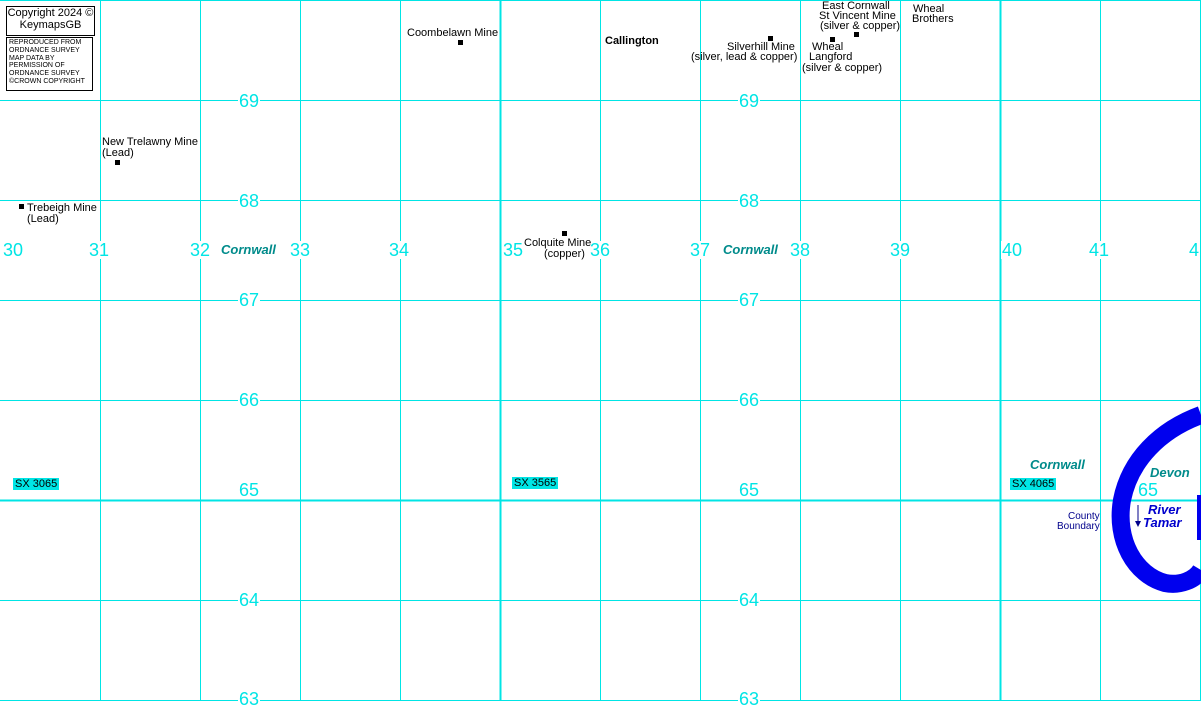  I want to click on easting-label: 32, so click(200, 250).